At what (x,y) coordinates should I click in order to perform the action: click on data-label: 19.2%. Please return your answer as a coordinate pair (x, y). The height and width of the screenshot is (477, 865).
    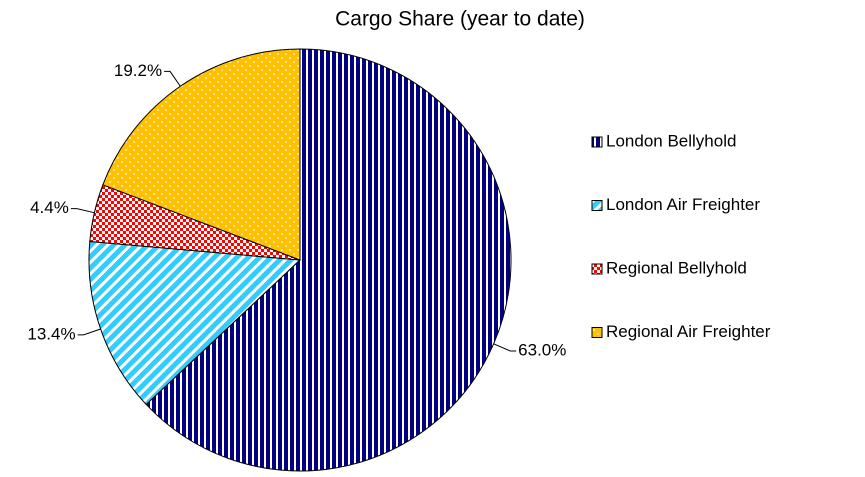
    Looking at the image, I should click on (138, 70).